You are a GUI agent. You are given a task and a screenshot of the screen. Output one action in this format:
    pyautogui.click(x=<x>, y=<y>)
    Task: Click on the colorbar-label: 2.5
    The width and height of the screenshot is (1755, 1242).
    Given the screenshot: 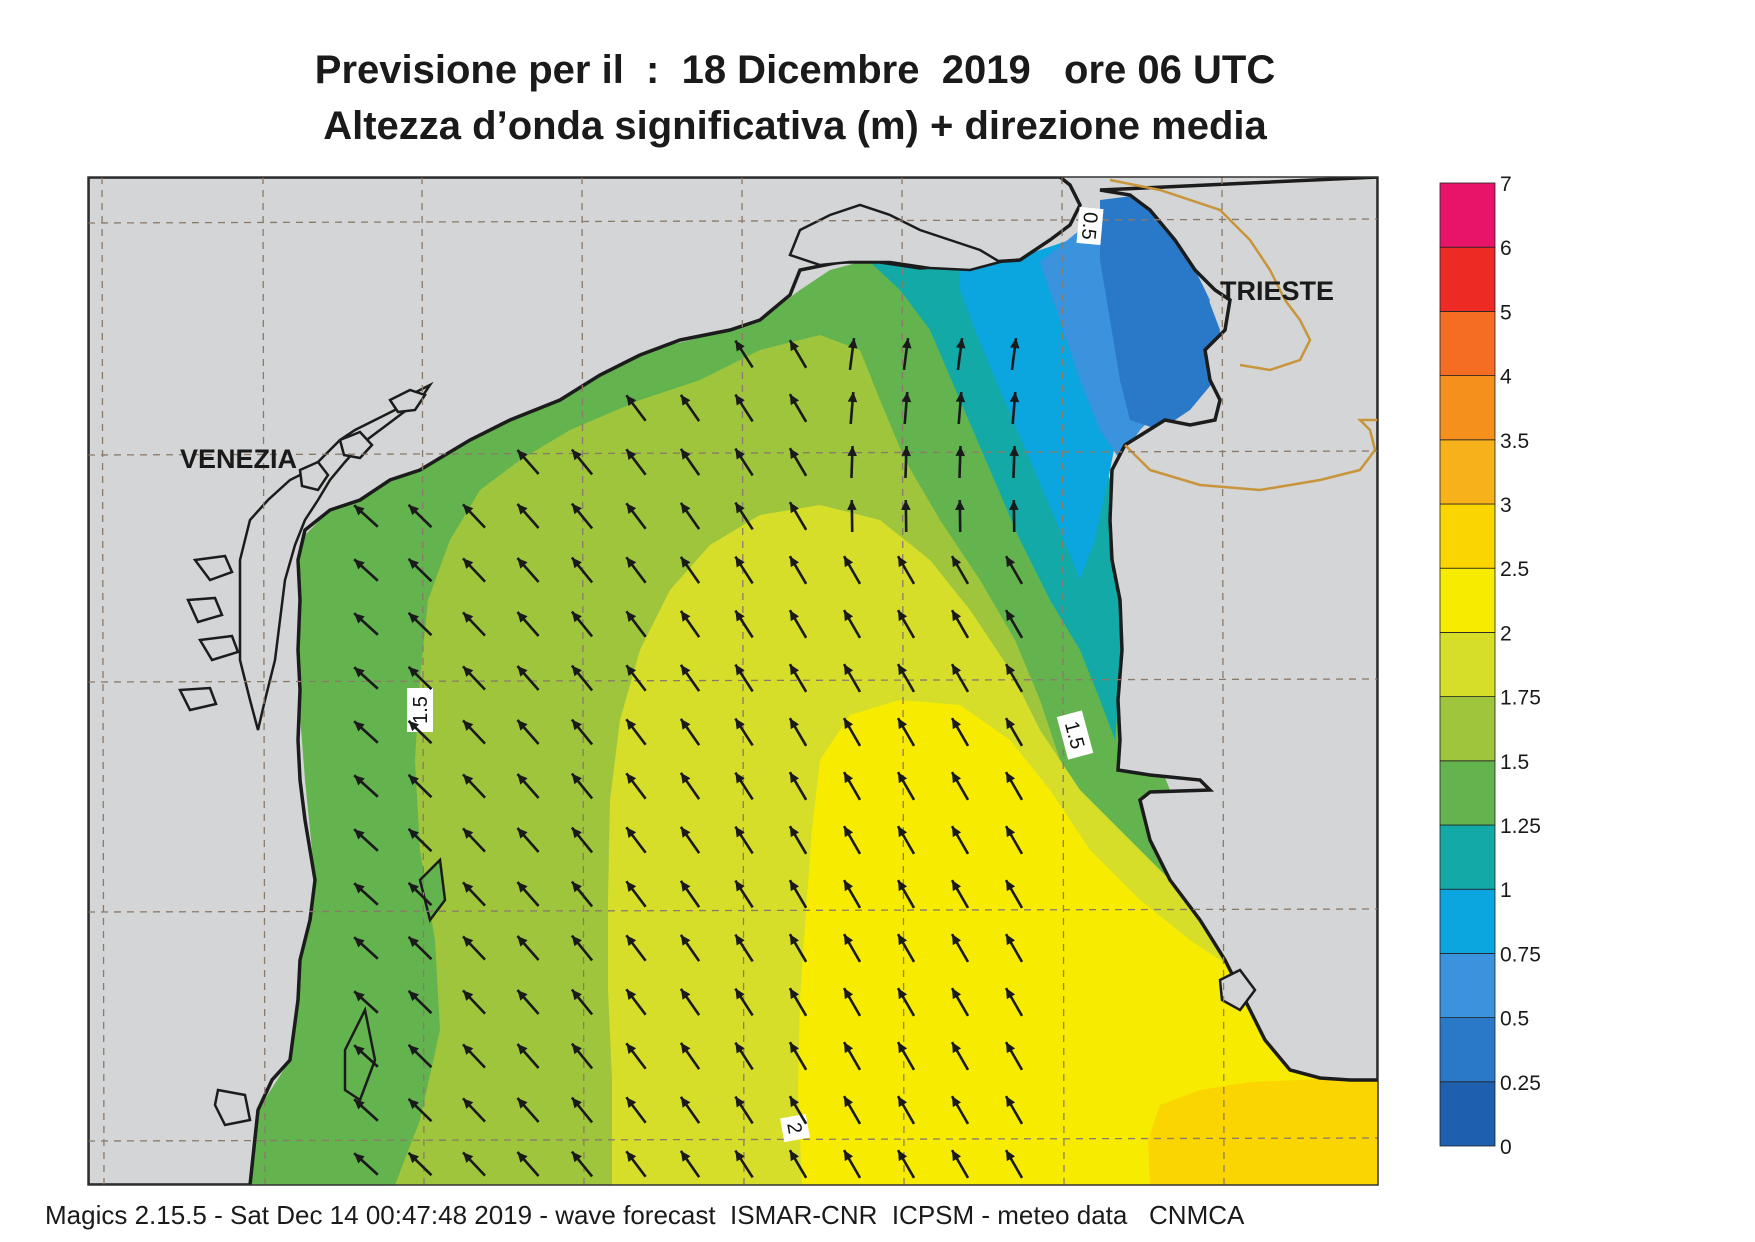 What is the action you would take?
    pyautogui.click(x=1514, y=569)
    